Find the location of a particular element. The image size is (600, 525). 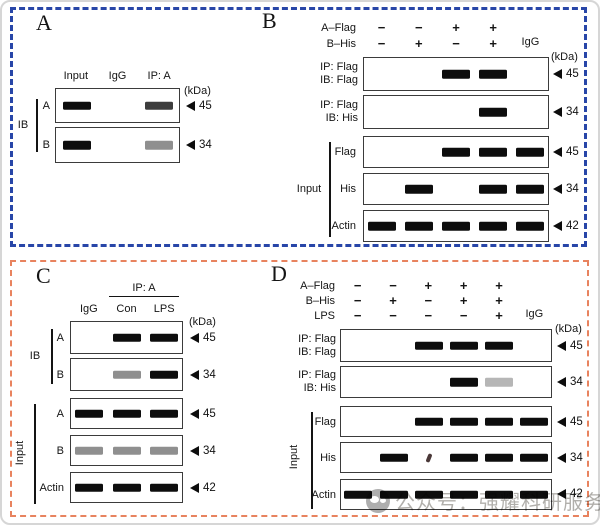

panel-d-blot-ip-flag is located at coordinates (446, 345).